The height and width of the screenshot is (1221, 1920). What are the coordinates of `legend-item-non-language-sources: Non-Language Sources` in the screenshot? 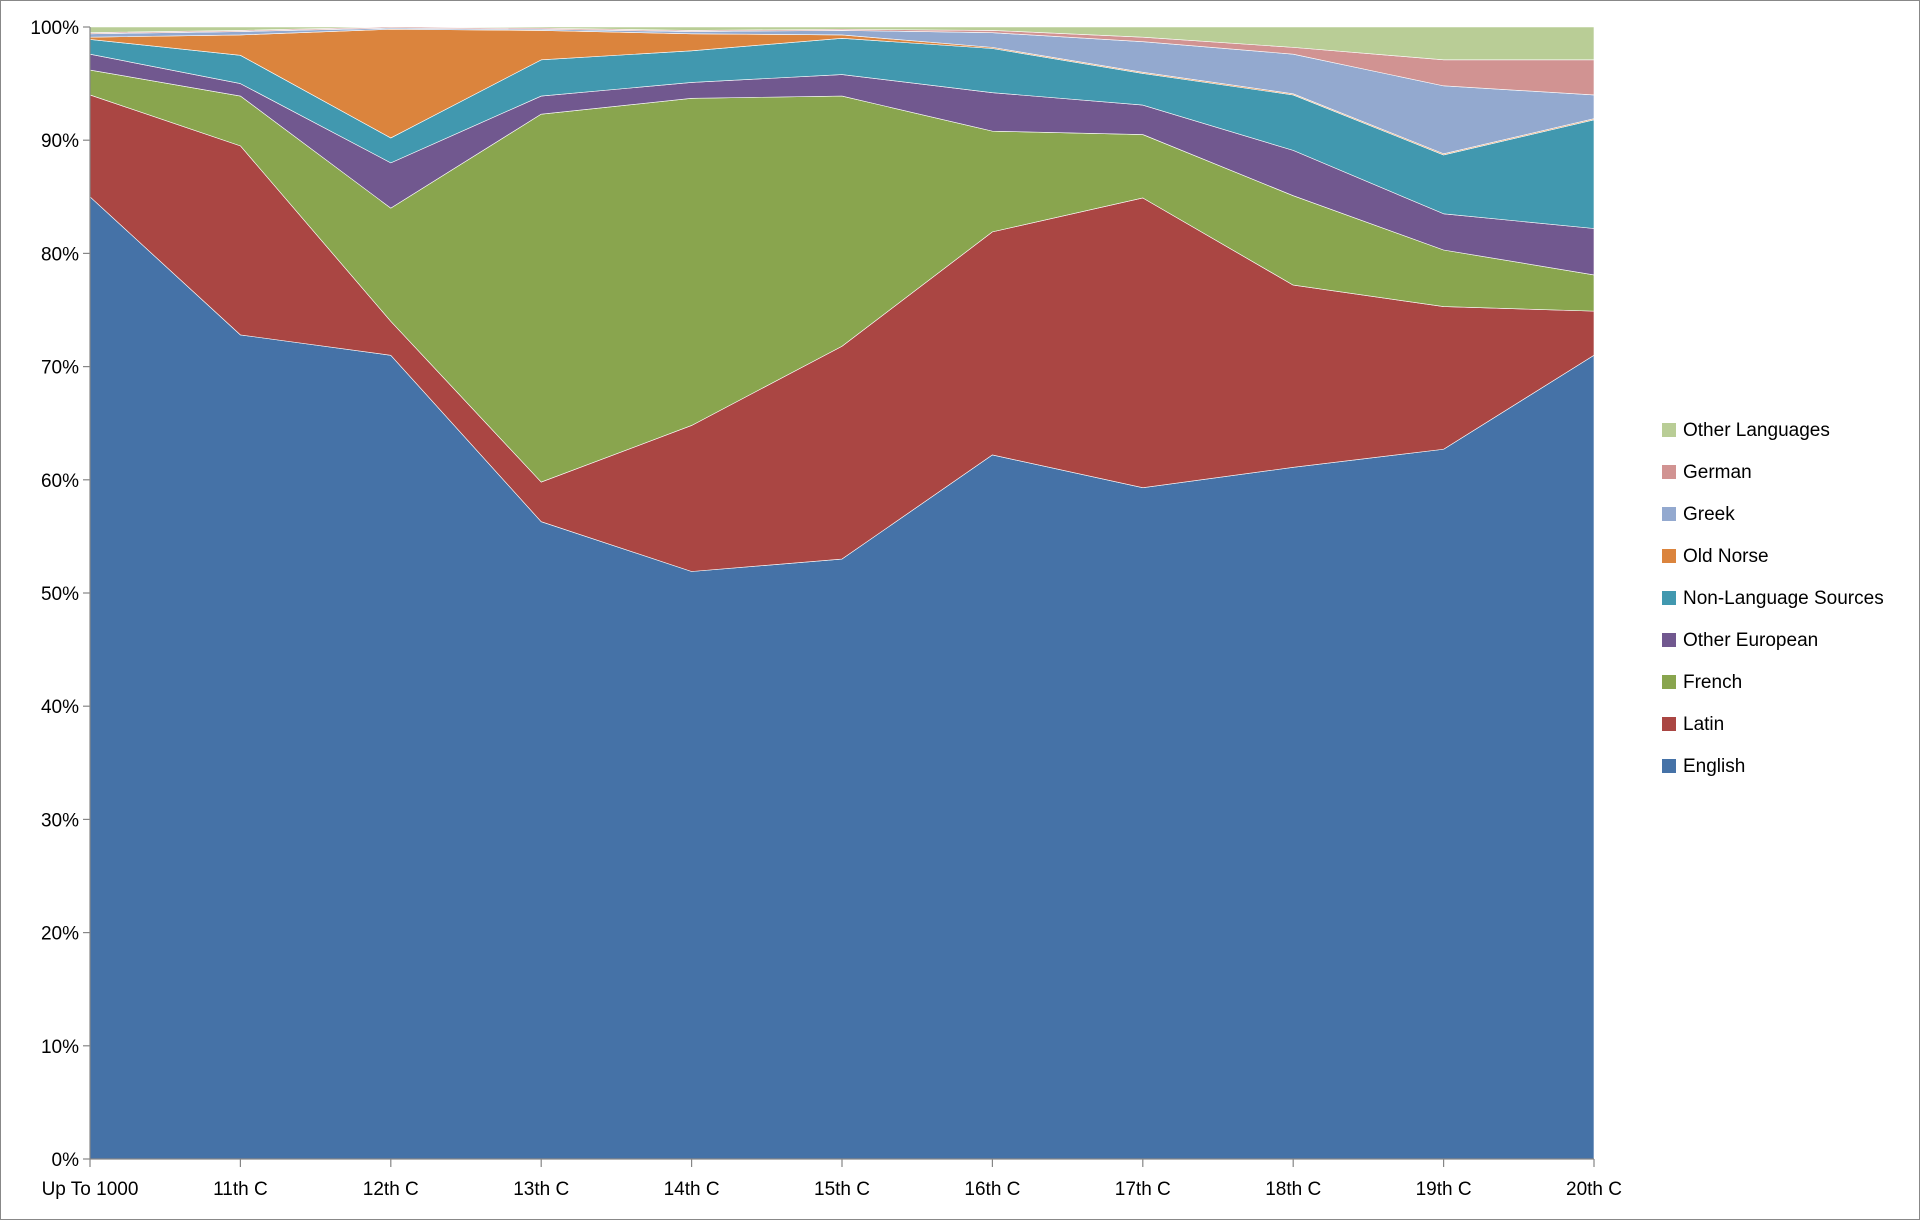 It's located at (1773, 598).